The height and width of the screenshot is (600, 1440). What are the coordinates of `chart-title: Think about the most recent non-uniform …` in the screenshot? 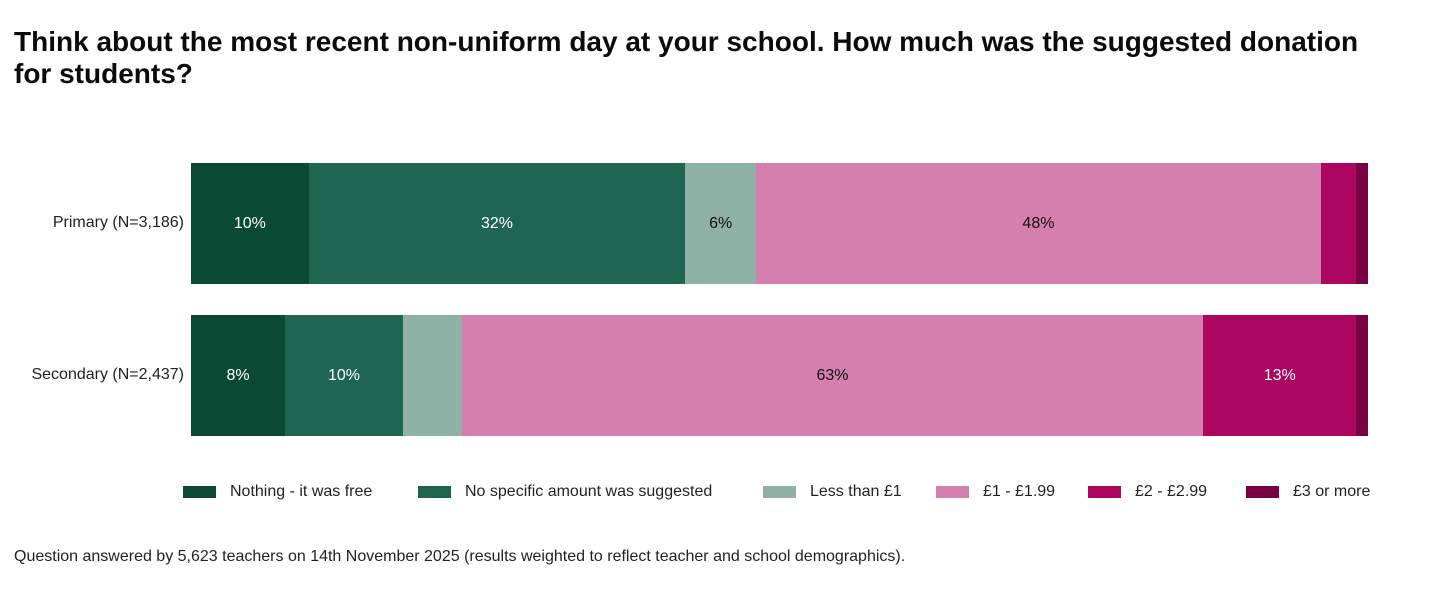 It's located at (686, 57).